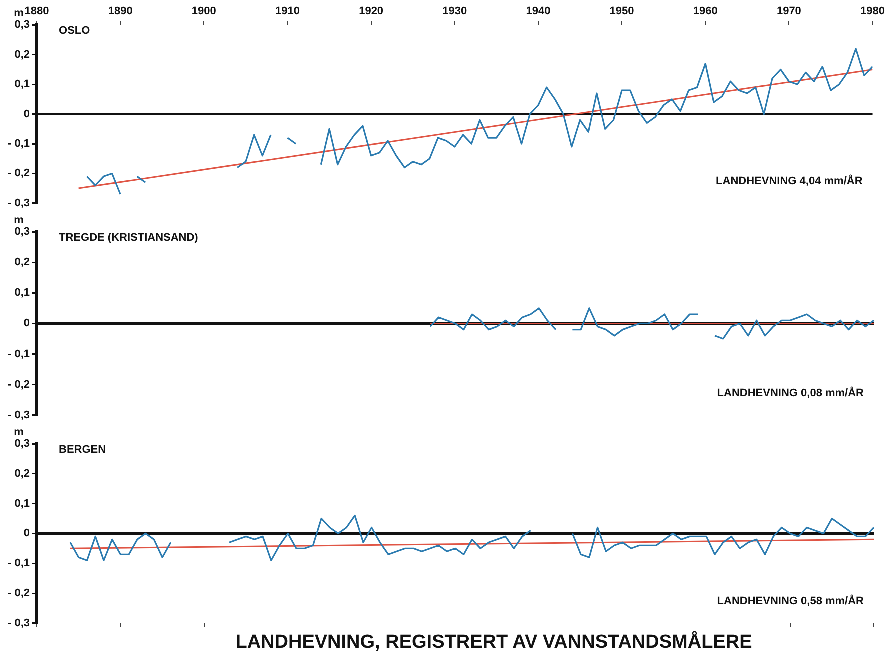 The image size is (888, 670). Describe the element at coordinates (82, 450) in the screenshot. I see `chart-title: BERGEN` at that location.